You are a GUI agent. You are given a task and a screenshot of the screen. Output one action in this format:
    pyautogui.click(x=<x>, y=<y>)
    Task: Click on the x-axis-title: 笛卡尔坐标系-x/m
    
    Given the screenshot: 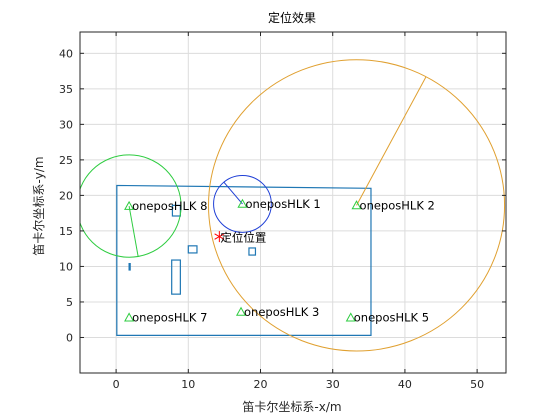 What is the action you would take?
    pyautogui.click(x=291, y=406)
    